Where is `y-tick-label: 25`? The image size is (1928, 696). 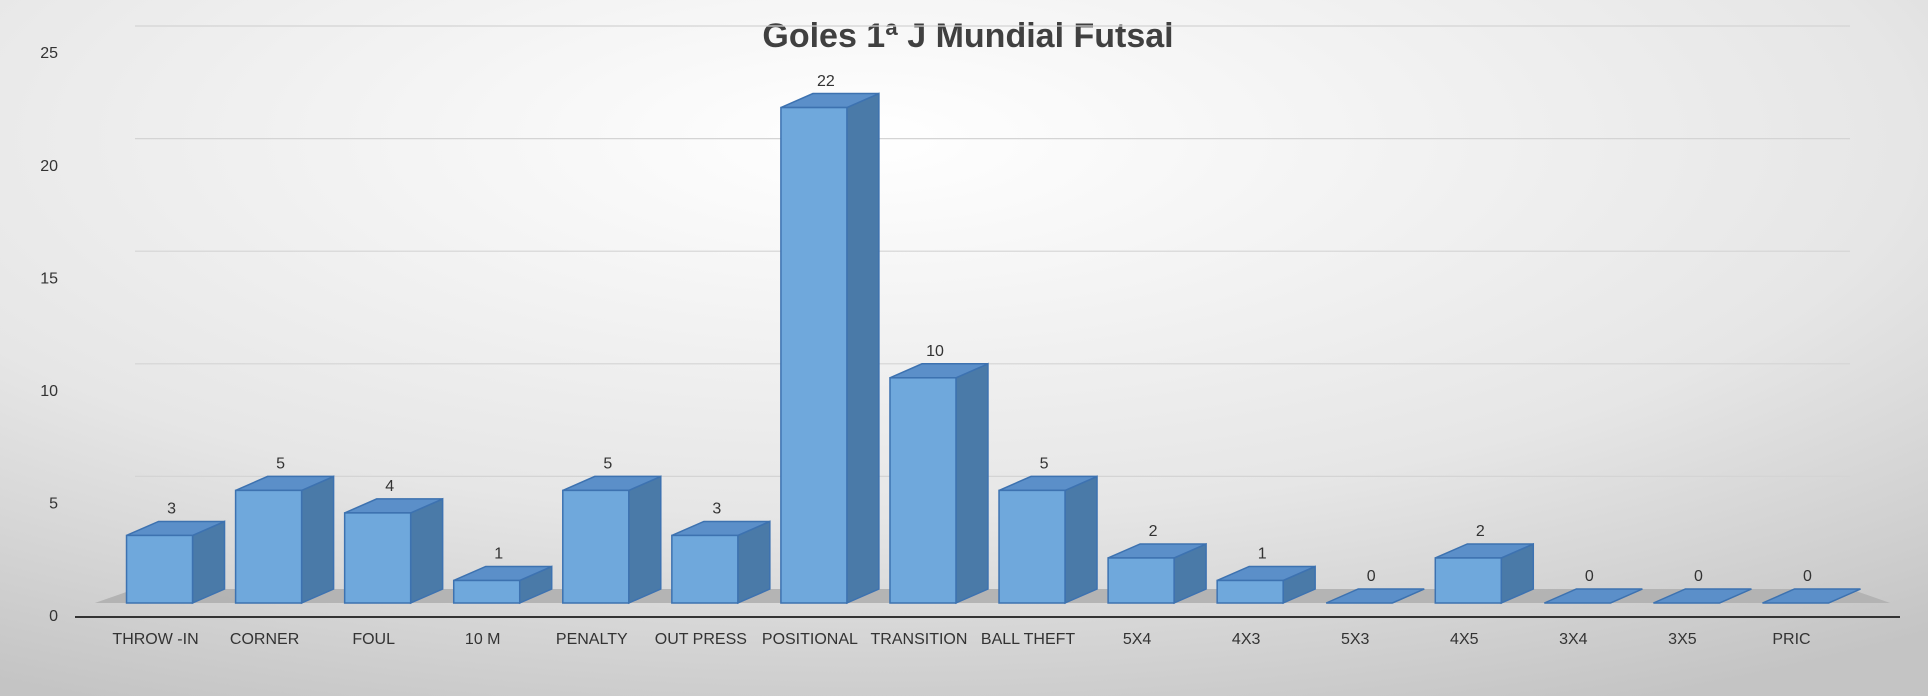
y-tick-label: 25 is located at coordinates (49, 53).